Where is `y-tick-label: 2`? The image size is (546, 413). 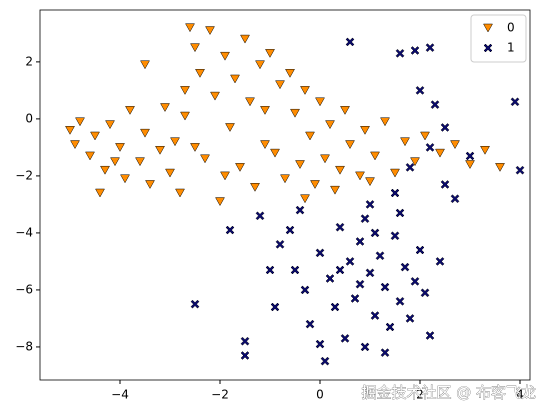 y-tick-label: 2 is located at coordinates (29, 61).